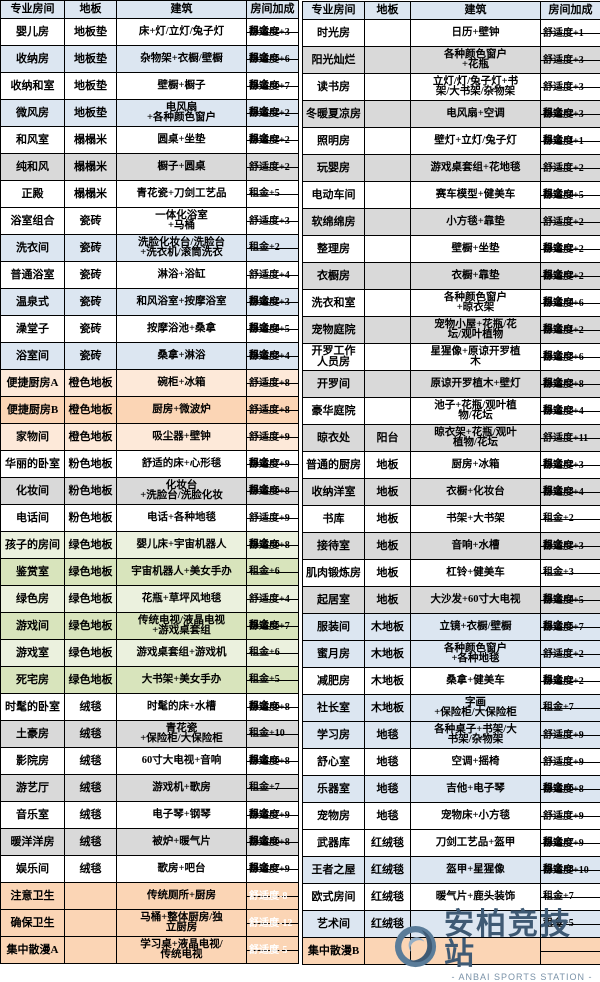 This screenshot has width=600, height=982. I want to click on bonus-value: 租金+7, so click(272, 788).